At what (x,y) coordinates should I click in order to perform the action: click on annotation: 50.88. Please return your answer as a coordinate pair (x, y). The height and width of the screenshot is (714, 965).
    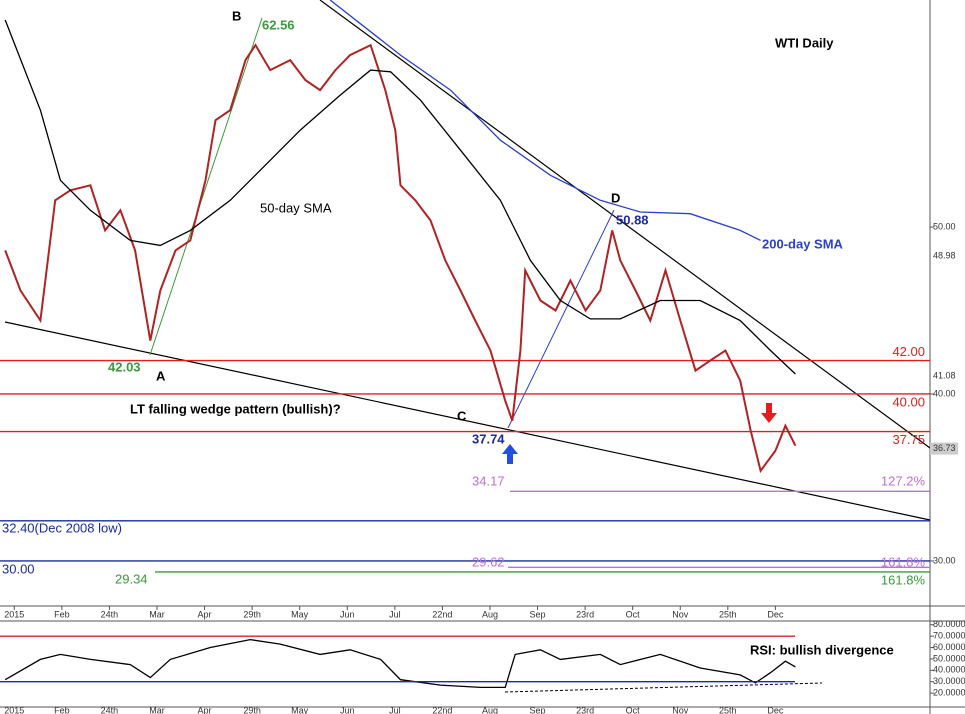
    Looking at the image, I should click on (632, 219).